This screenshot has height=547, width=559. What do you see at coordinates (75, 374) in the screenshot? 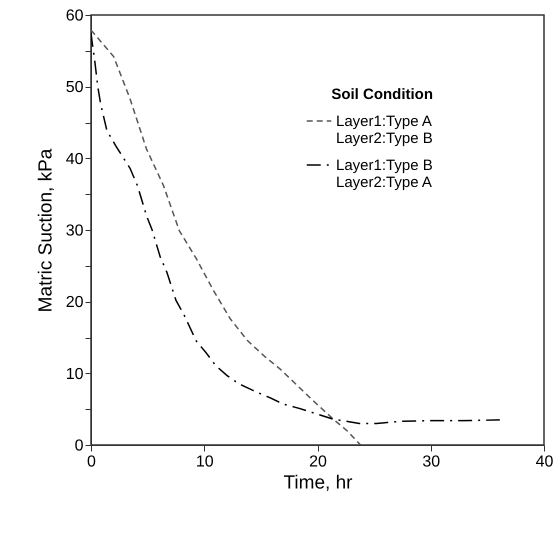
I see `y-tick-label: 10` at bounding box center [75, 374].